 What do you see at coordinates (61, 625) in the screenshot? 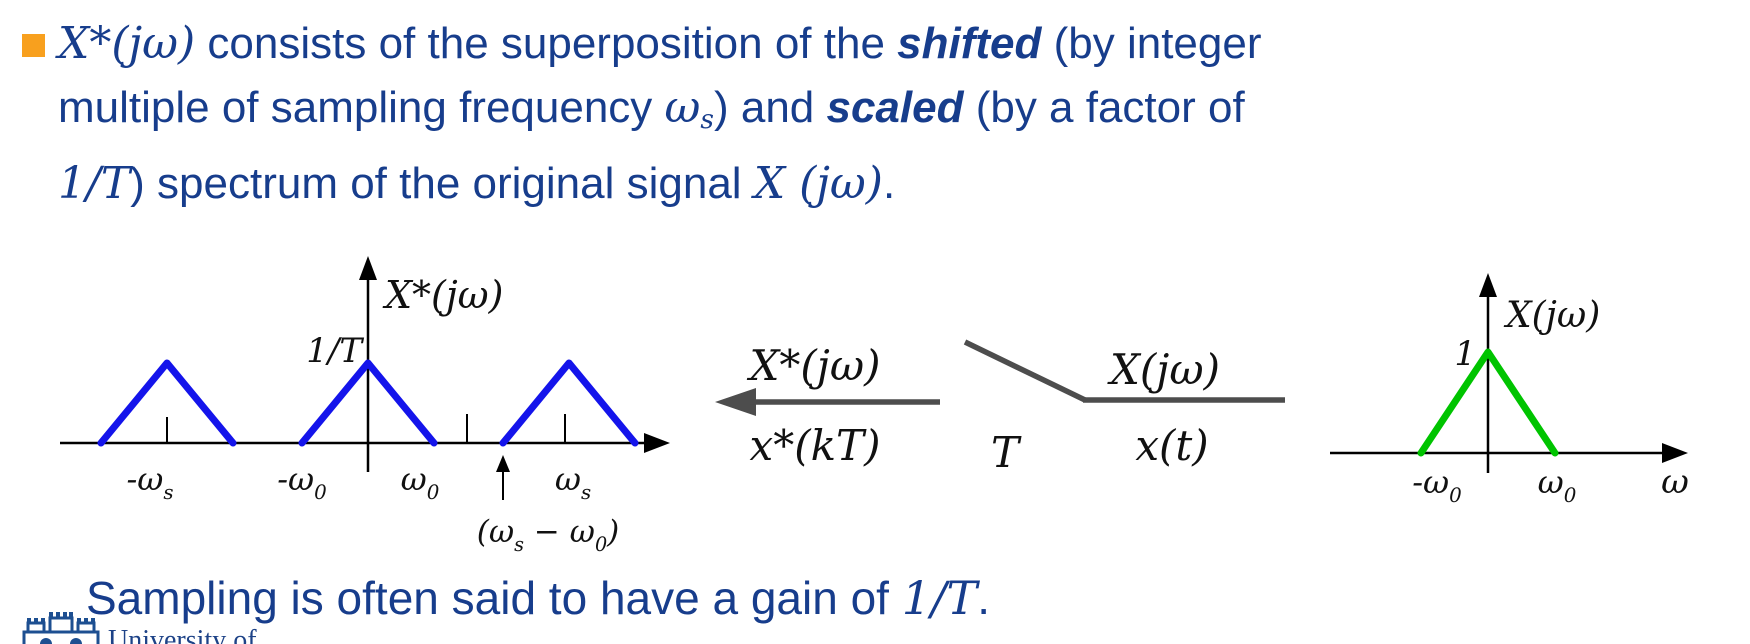
I see `castle-center-tower` at bounding box center [61, 625].